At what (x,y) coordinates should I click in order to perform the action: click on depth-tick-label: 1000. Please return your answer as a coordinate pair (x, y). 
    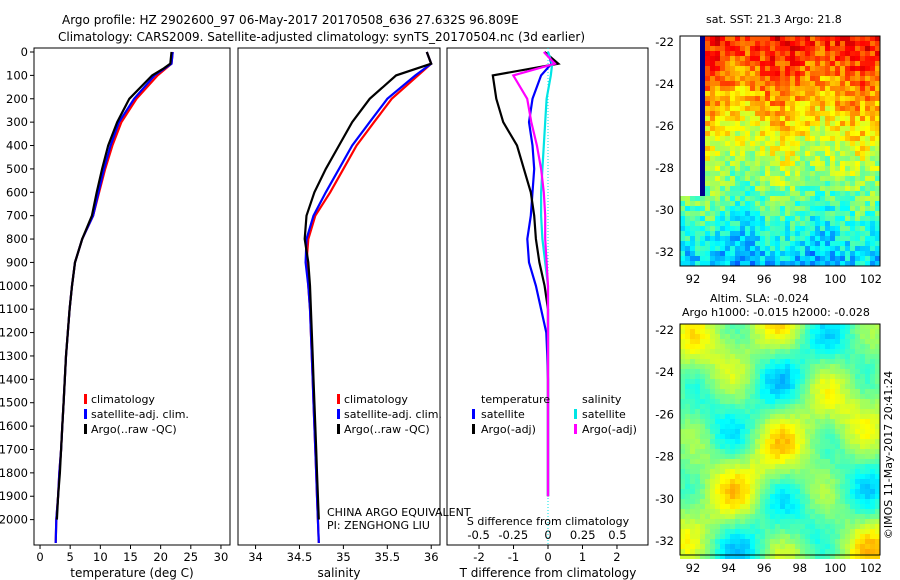
    Looking at the image, I should click on (14, 286).